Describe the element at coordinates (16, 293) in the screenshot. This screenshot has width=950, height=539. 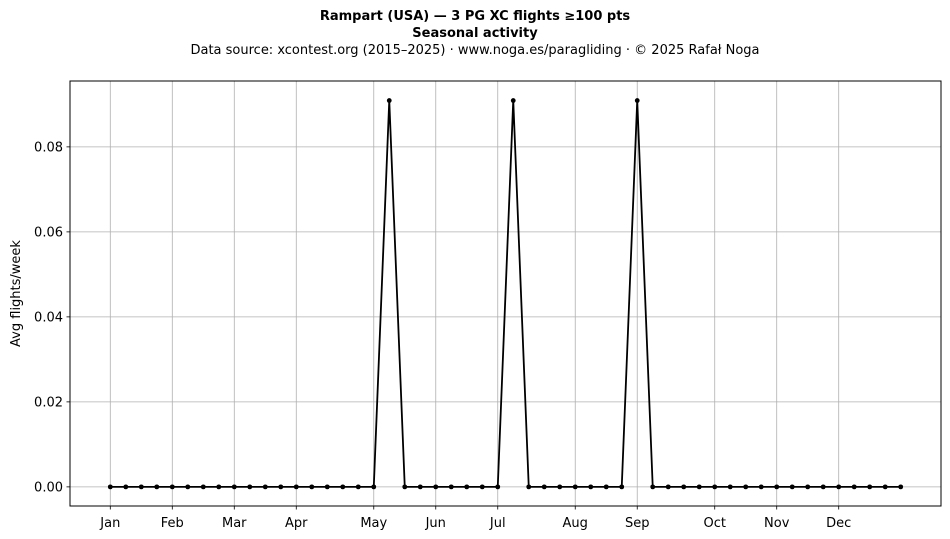
I see `y-axis-label: Avg flights/week` at that location.